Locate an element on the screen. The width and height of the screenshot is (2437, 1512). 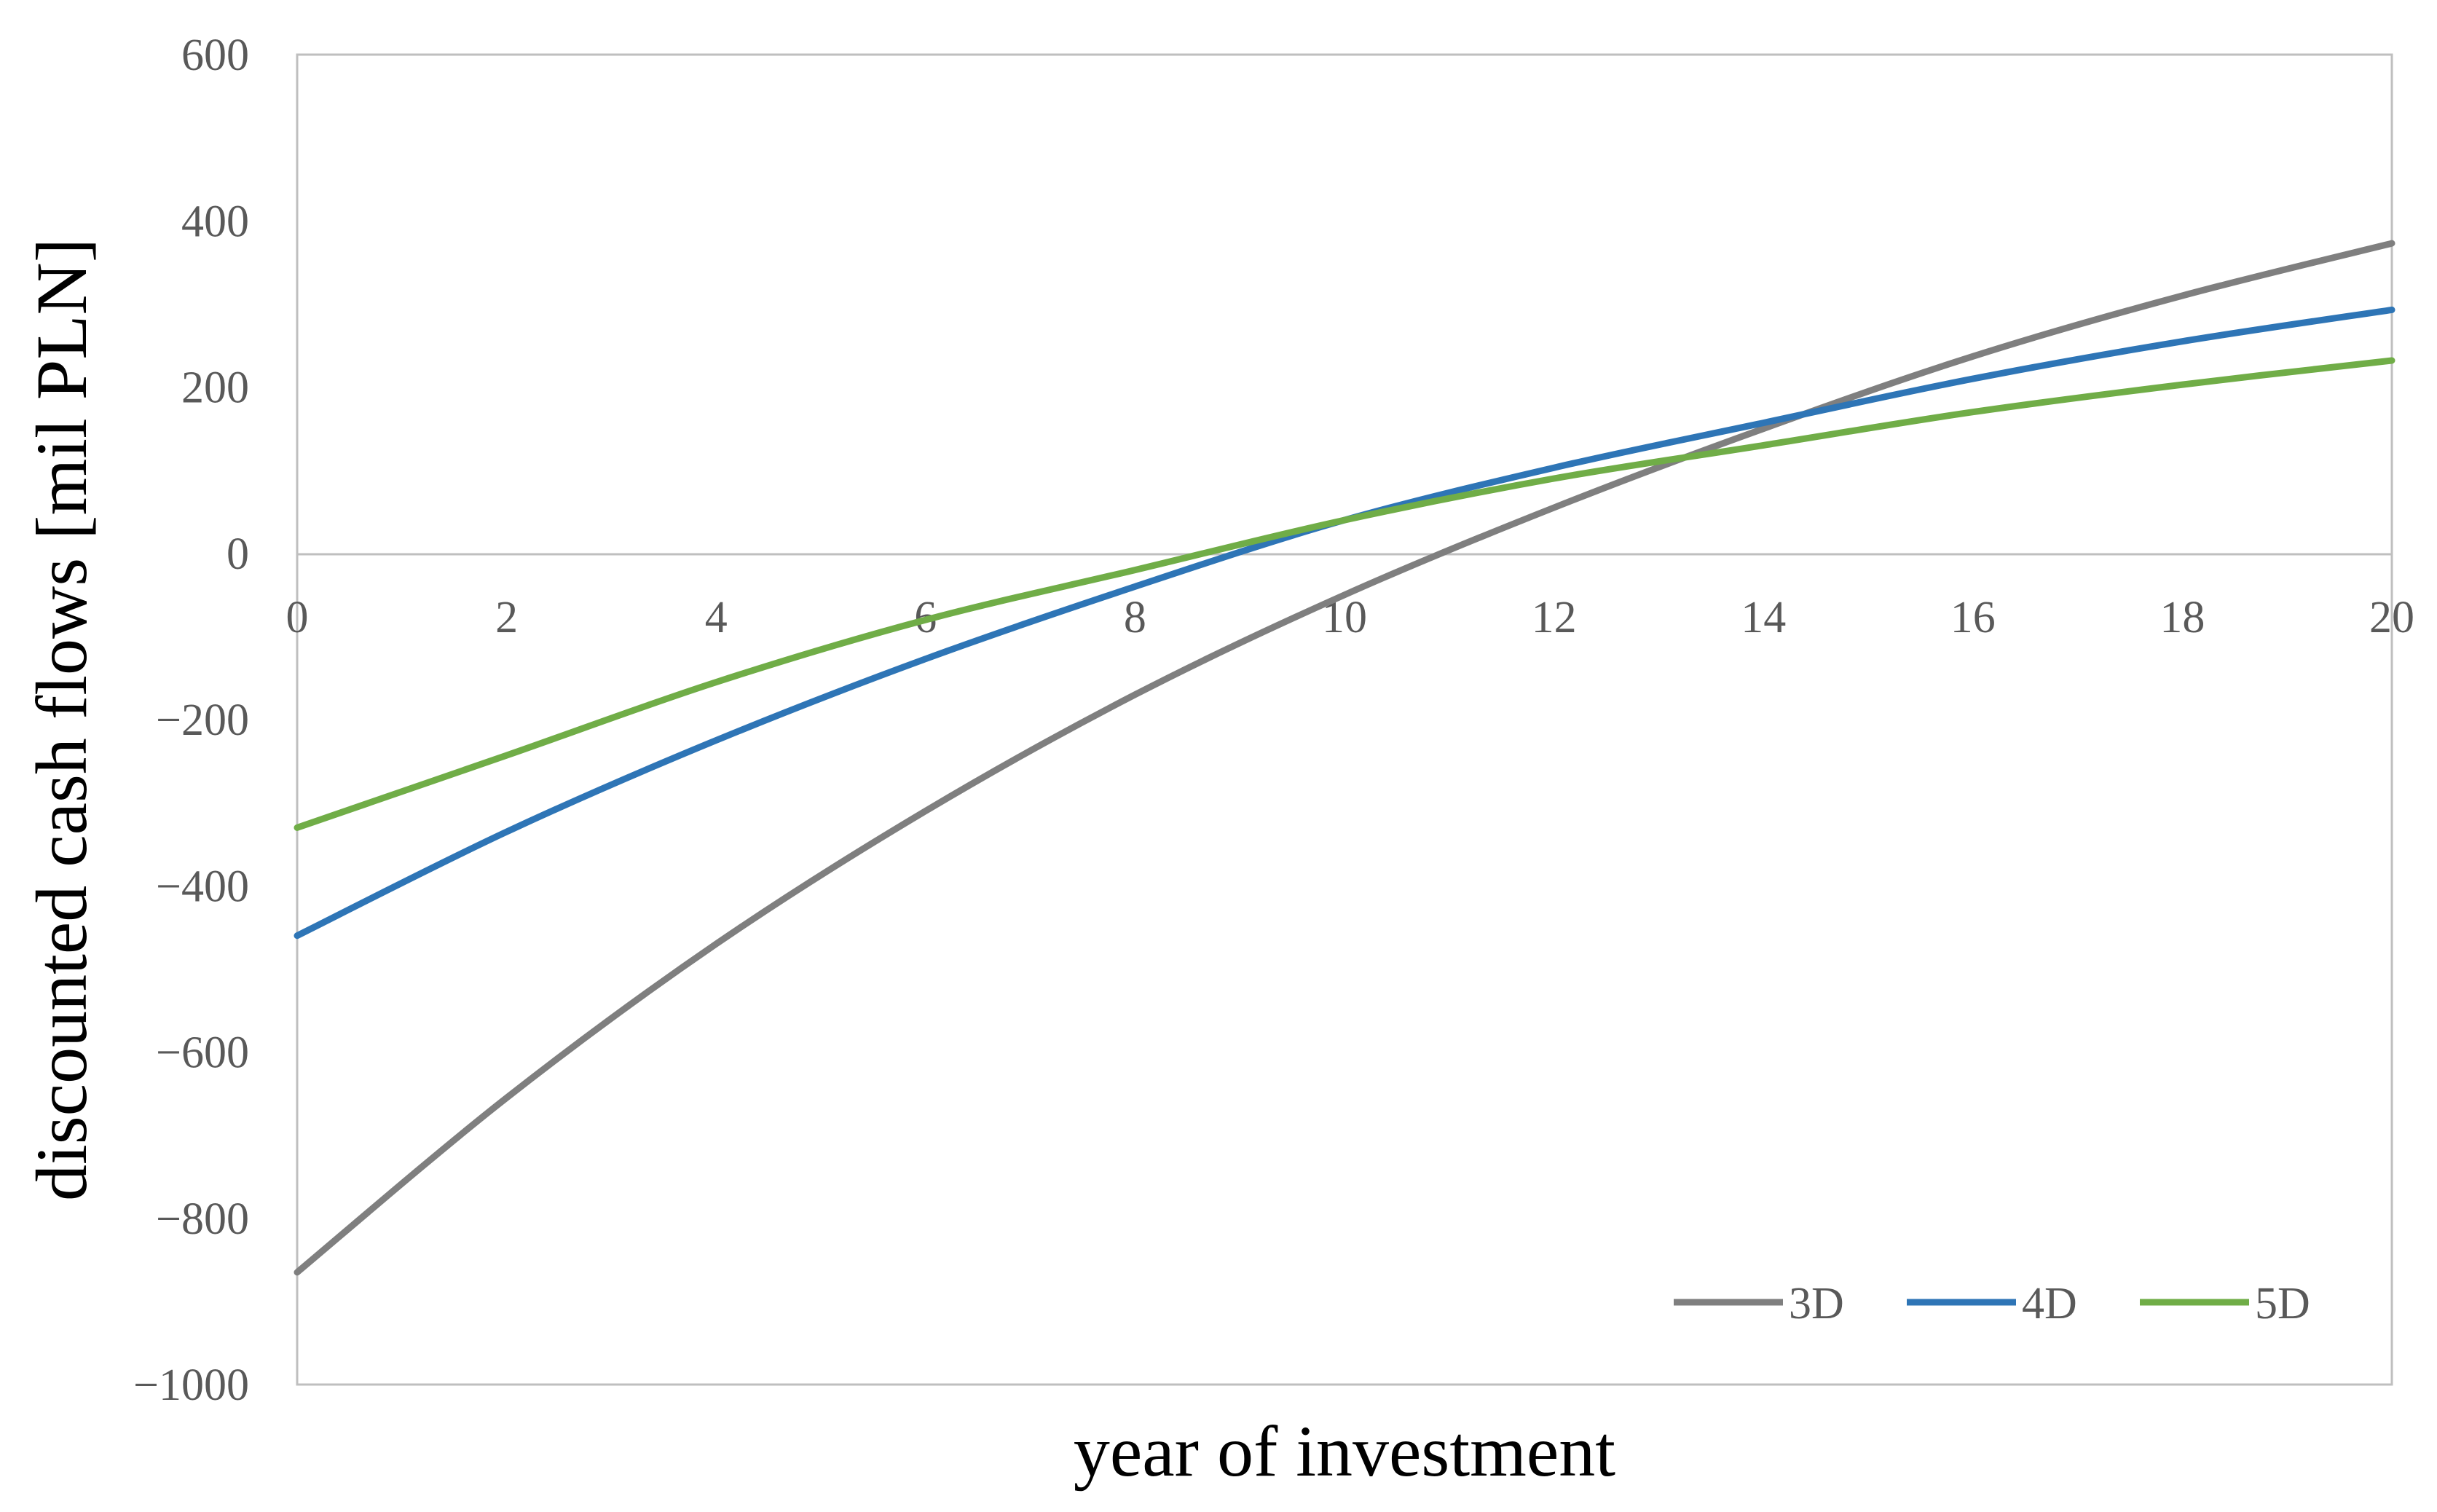
y-tick-label: −1000 is located at coordinates (191, 1385).